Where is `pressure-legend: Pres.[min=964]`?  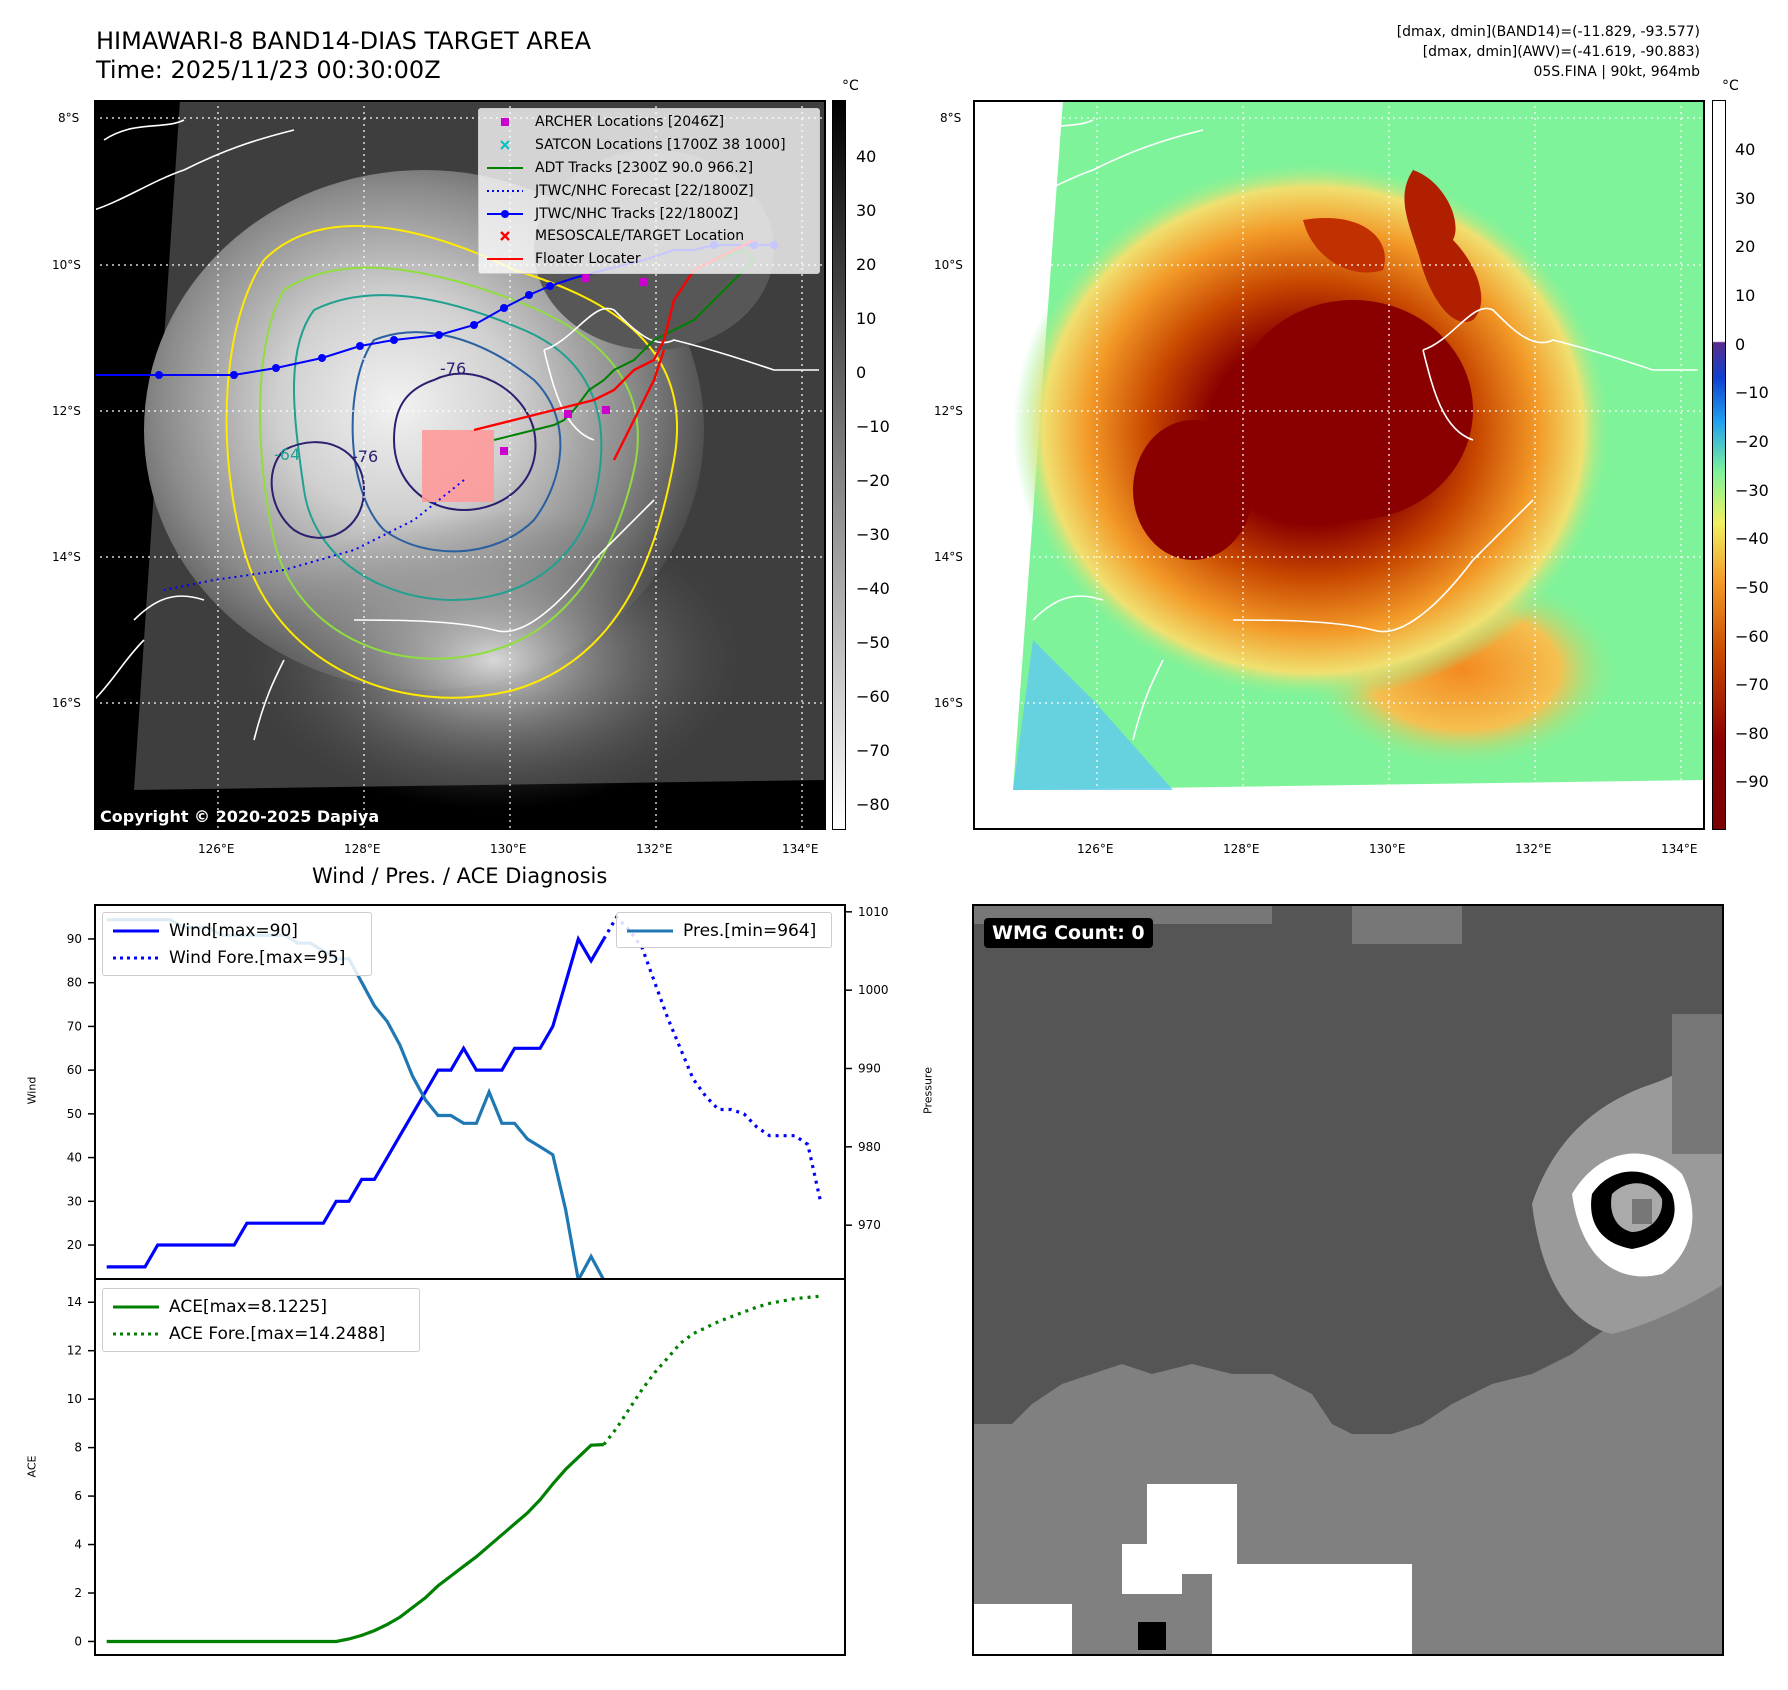
pressure-legend: Pres.[min=964] is located at coordinates (724, 930).